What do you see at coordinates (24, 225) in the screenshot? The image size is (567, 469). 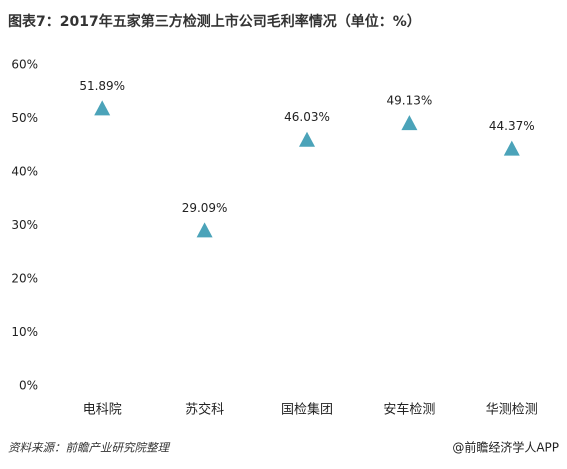 I see `y-tick-label: 30%` at bounding box center [24, 225].